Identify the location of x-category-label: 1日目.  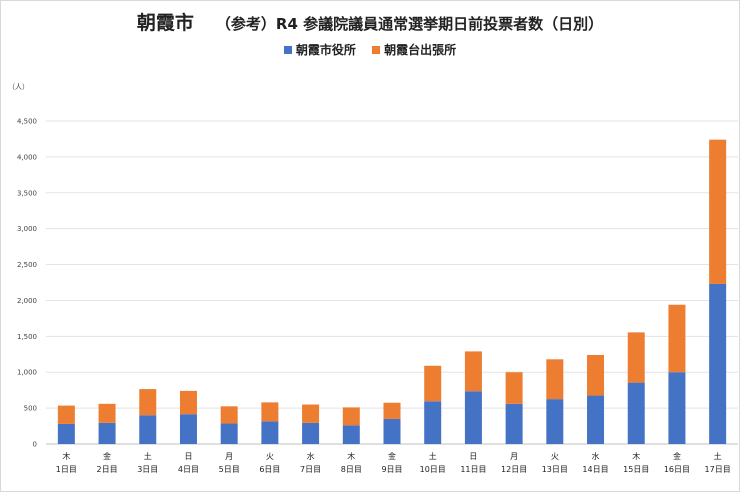
(66, 469).